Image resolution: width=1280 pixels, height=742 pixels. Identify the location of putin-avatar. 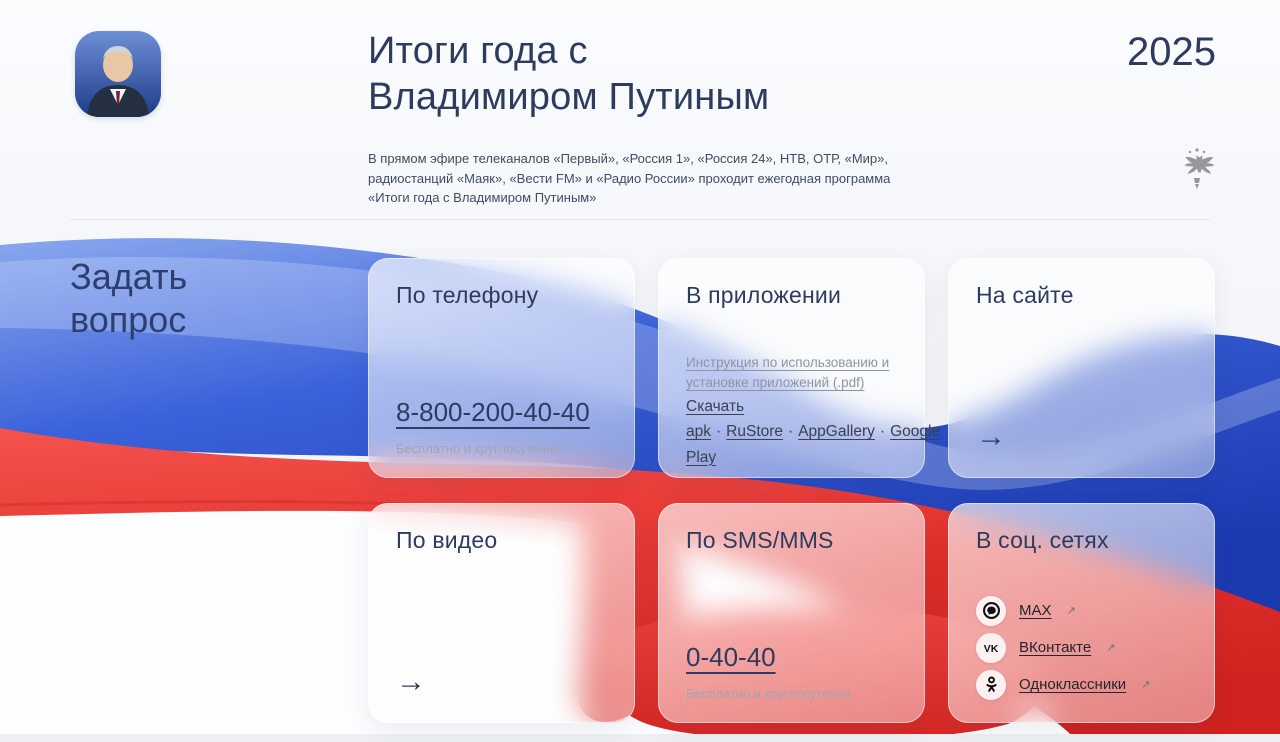
(118, 74).